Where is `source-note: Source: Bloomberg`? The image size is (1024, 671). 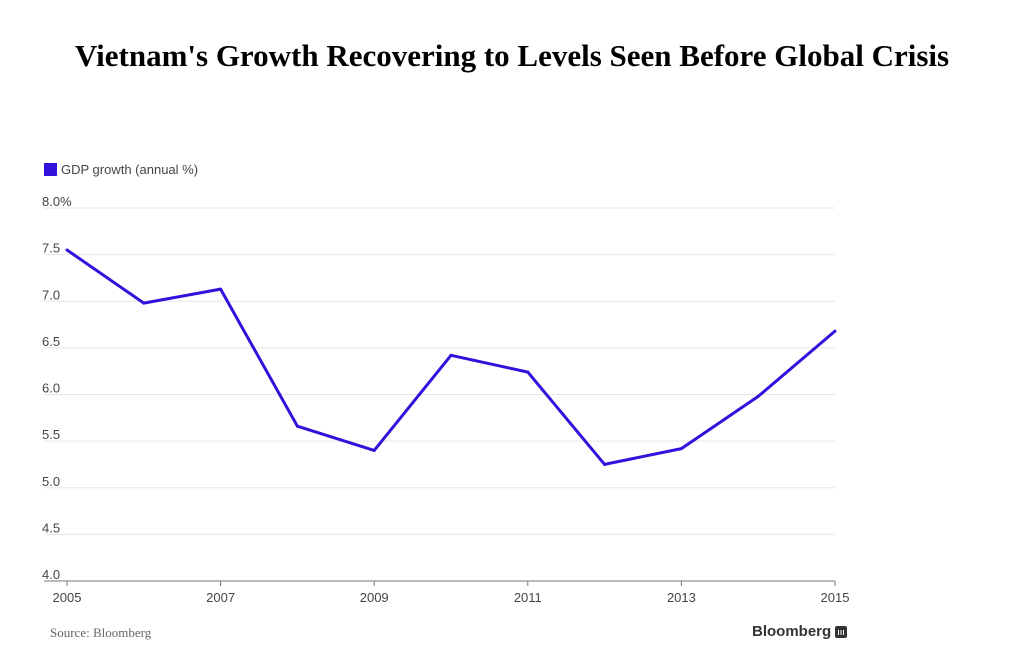 source-note: Source: Bloomberg is located at coordinates (101, 632).